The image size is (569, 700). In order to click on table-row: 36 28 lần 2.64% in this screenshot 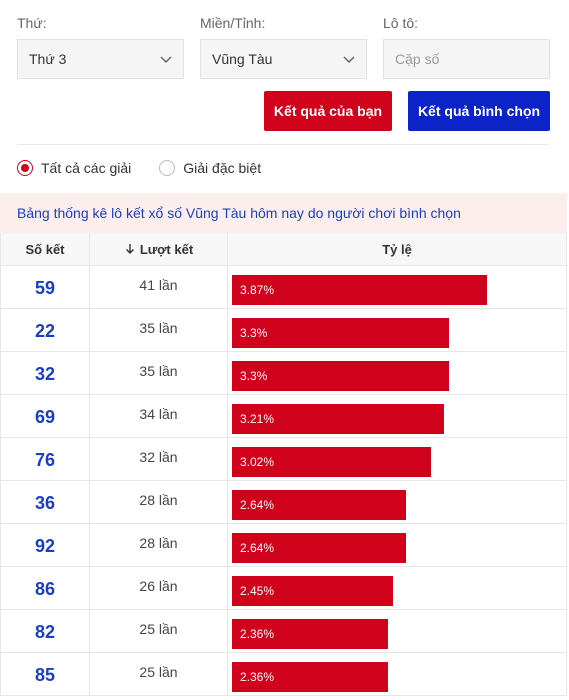, I will do `click(283, 502)`.